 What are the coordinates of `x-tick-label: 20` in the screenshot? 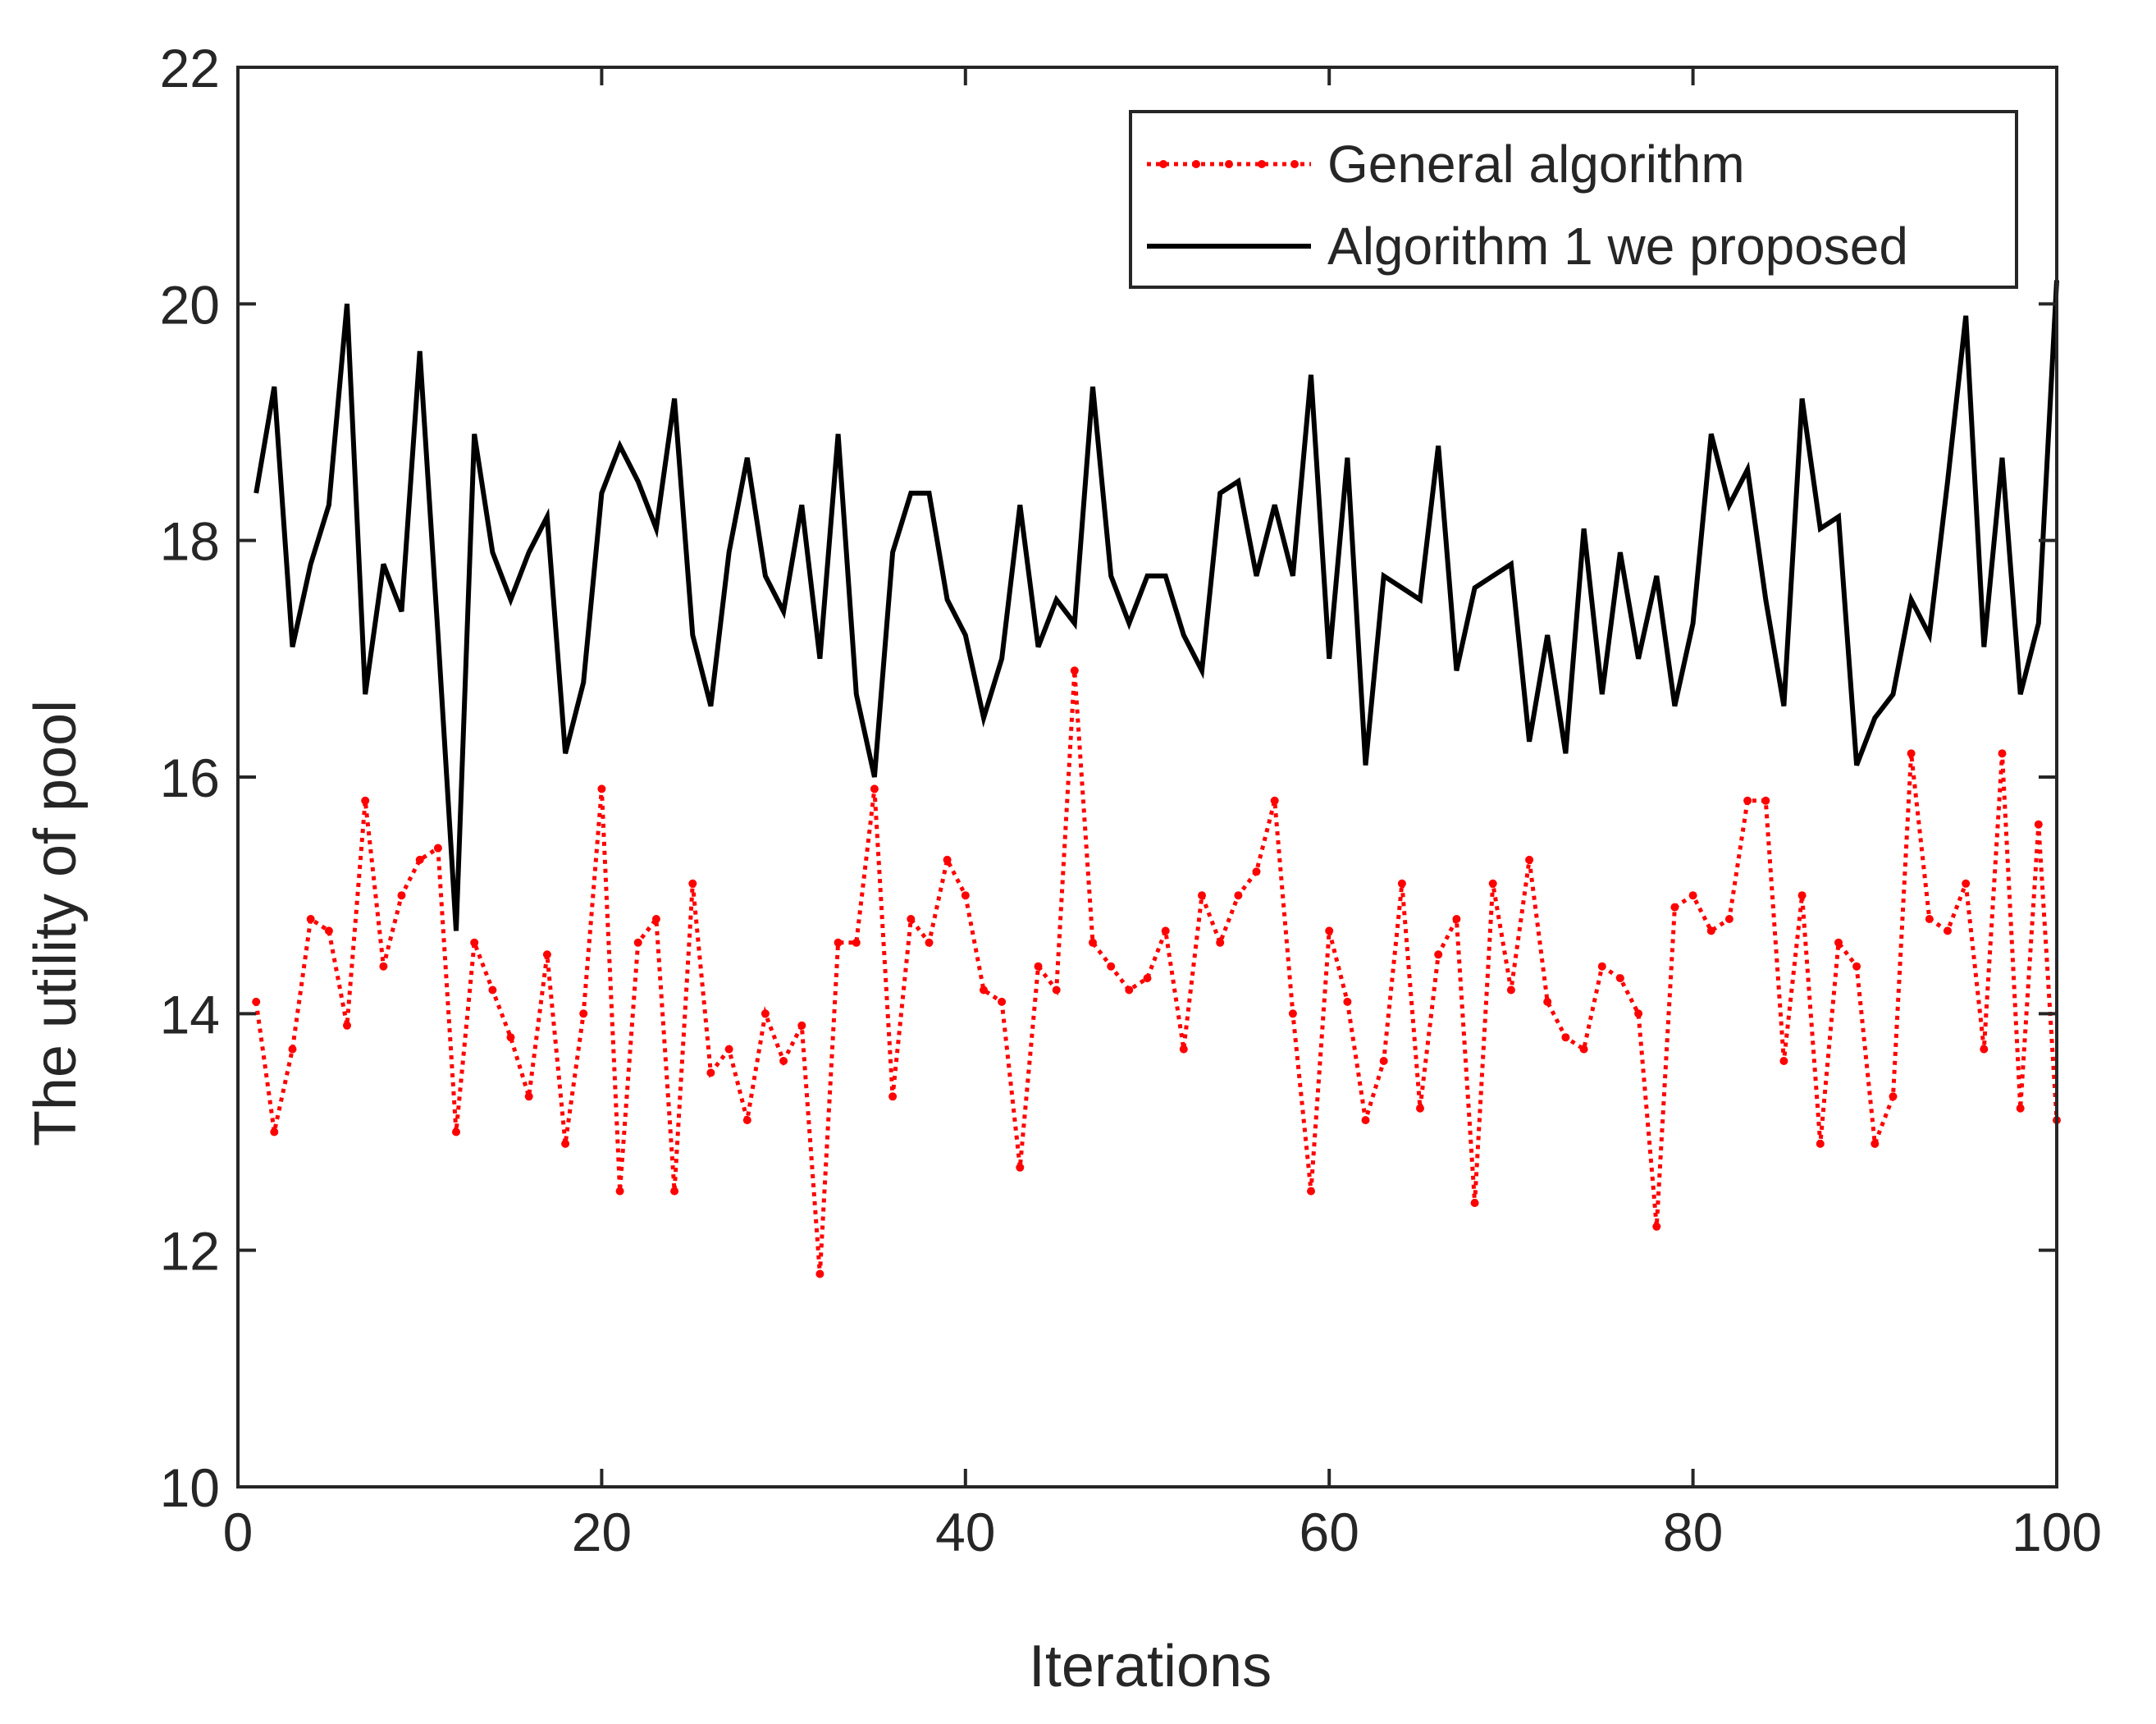 It's located at (602, 1532).